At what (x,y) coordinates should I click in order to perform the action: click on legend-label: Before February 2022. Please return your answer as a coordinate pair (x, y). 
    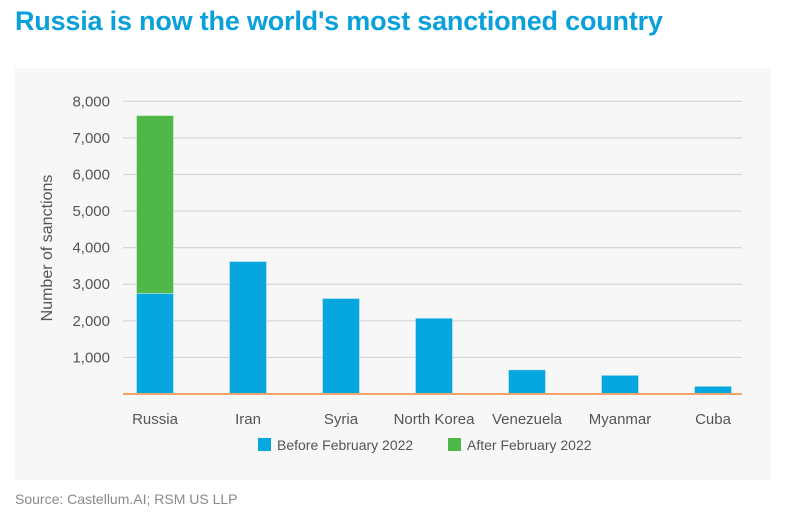
    Looking at the image, I should click on (345, 445).